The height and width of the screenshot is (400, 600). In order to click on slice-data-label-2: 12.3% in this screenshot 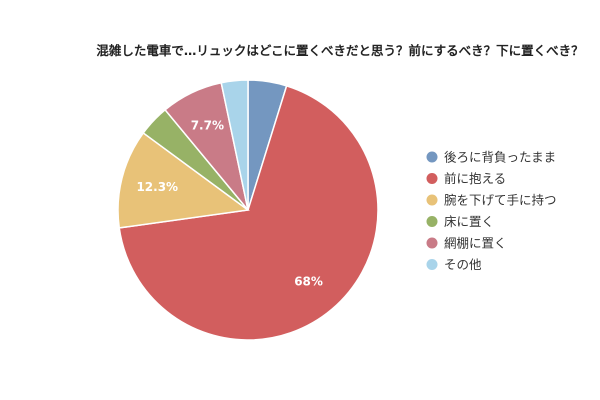, I will do `click(157, 187)`.